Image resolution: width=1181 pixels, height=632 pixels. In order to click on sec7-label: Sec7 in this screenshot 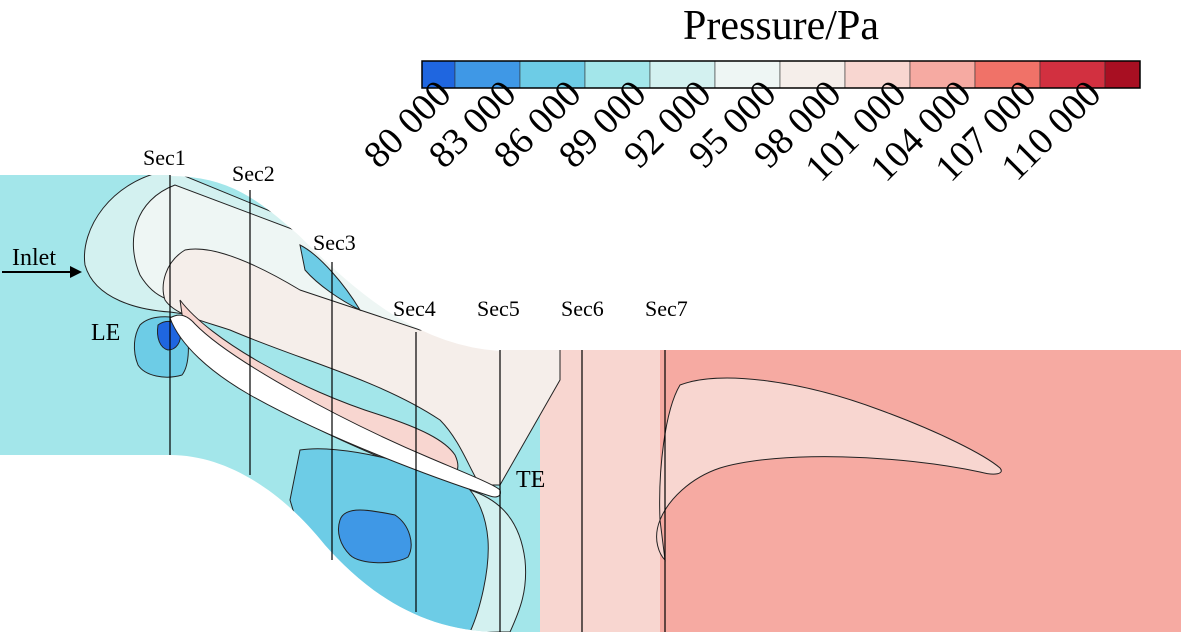, I will do `click(666, 308)`.